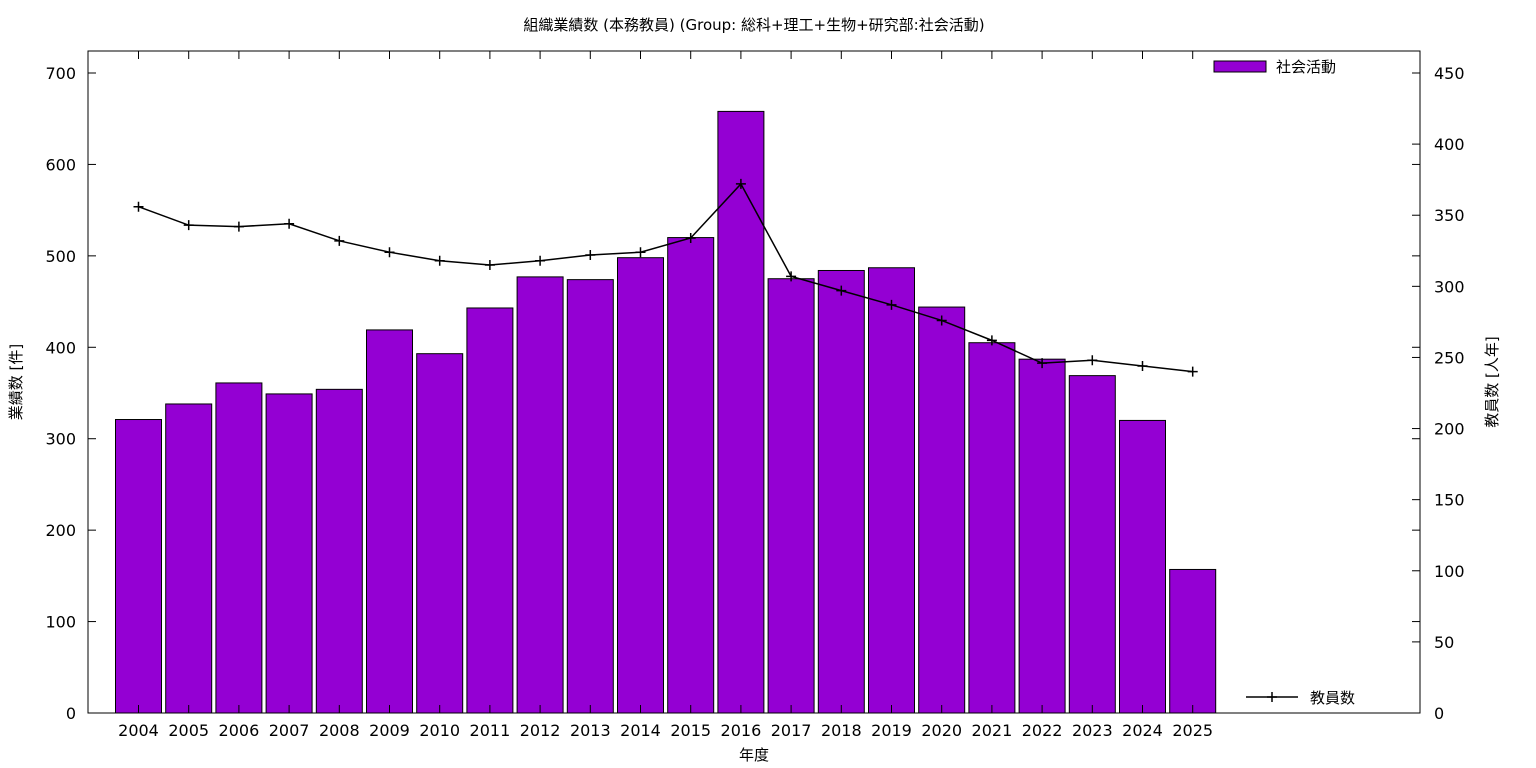 This screenshot has width=1536, height=768. Describe the element at coordinates (753, 25) in the screenshot. I see `chart-title: 組織業績数 (本務教員) (Group: 総科+理工+生物+研究部:社会活動)` at that location.